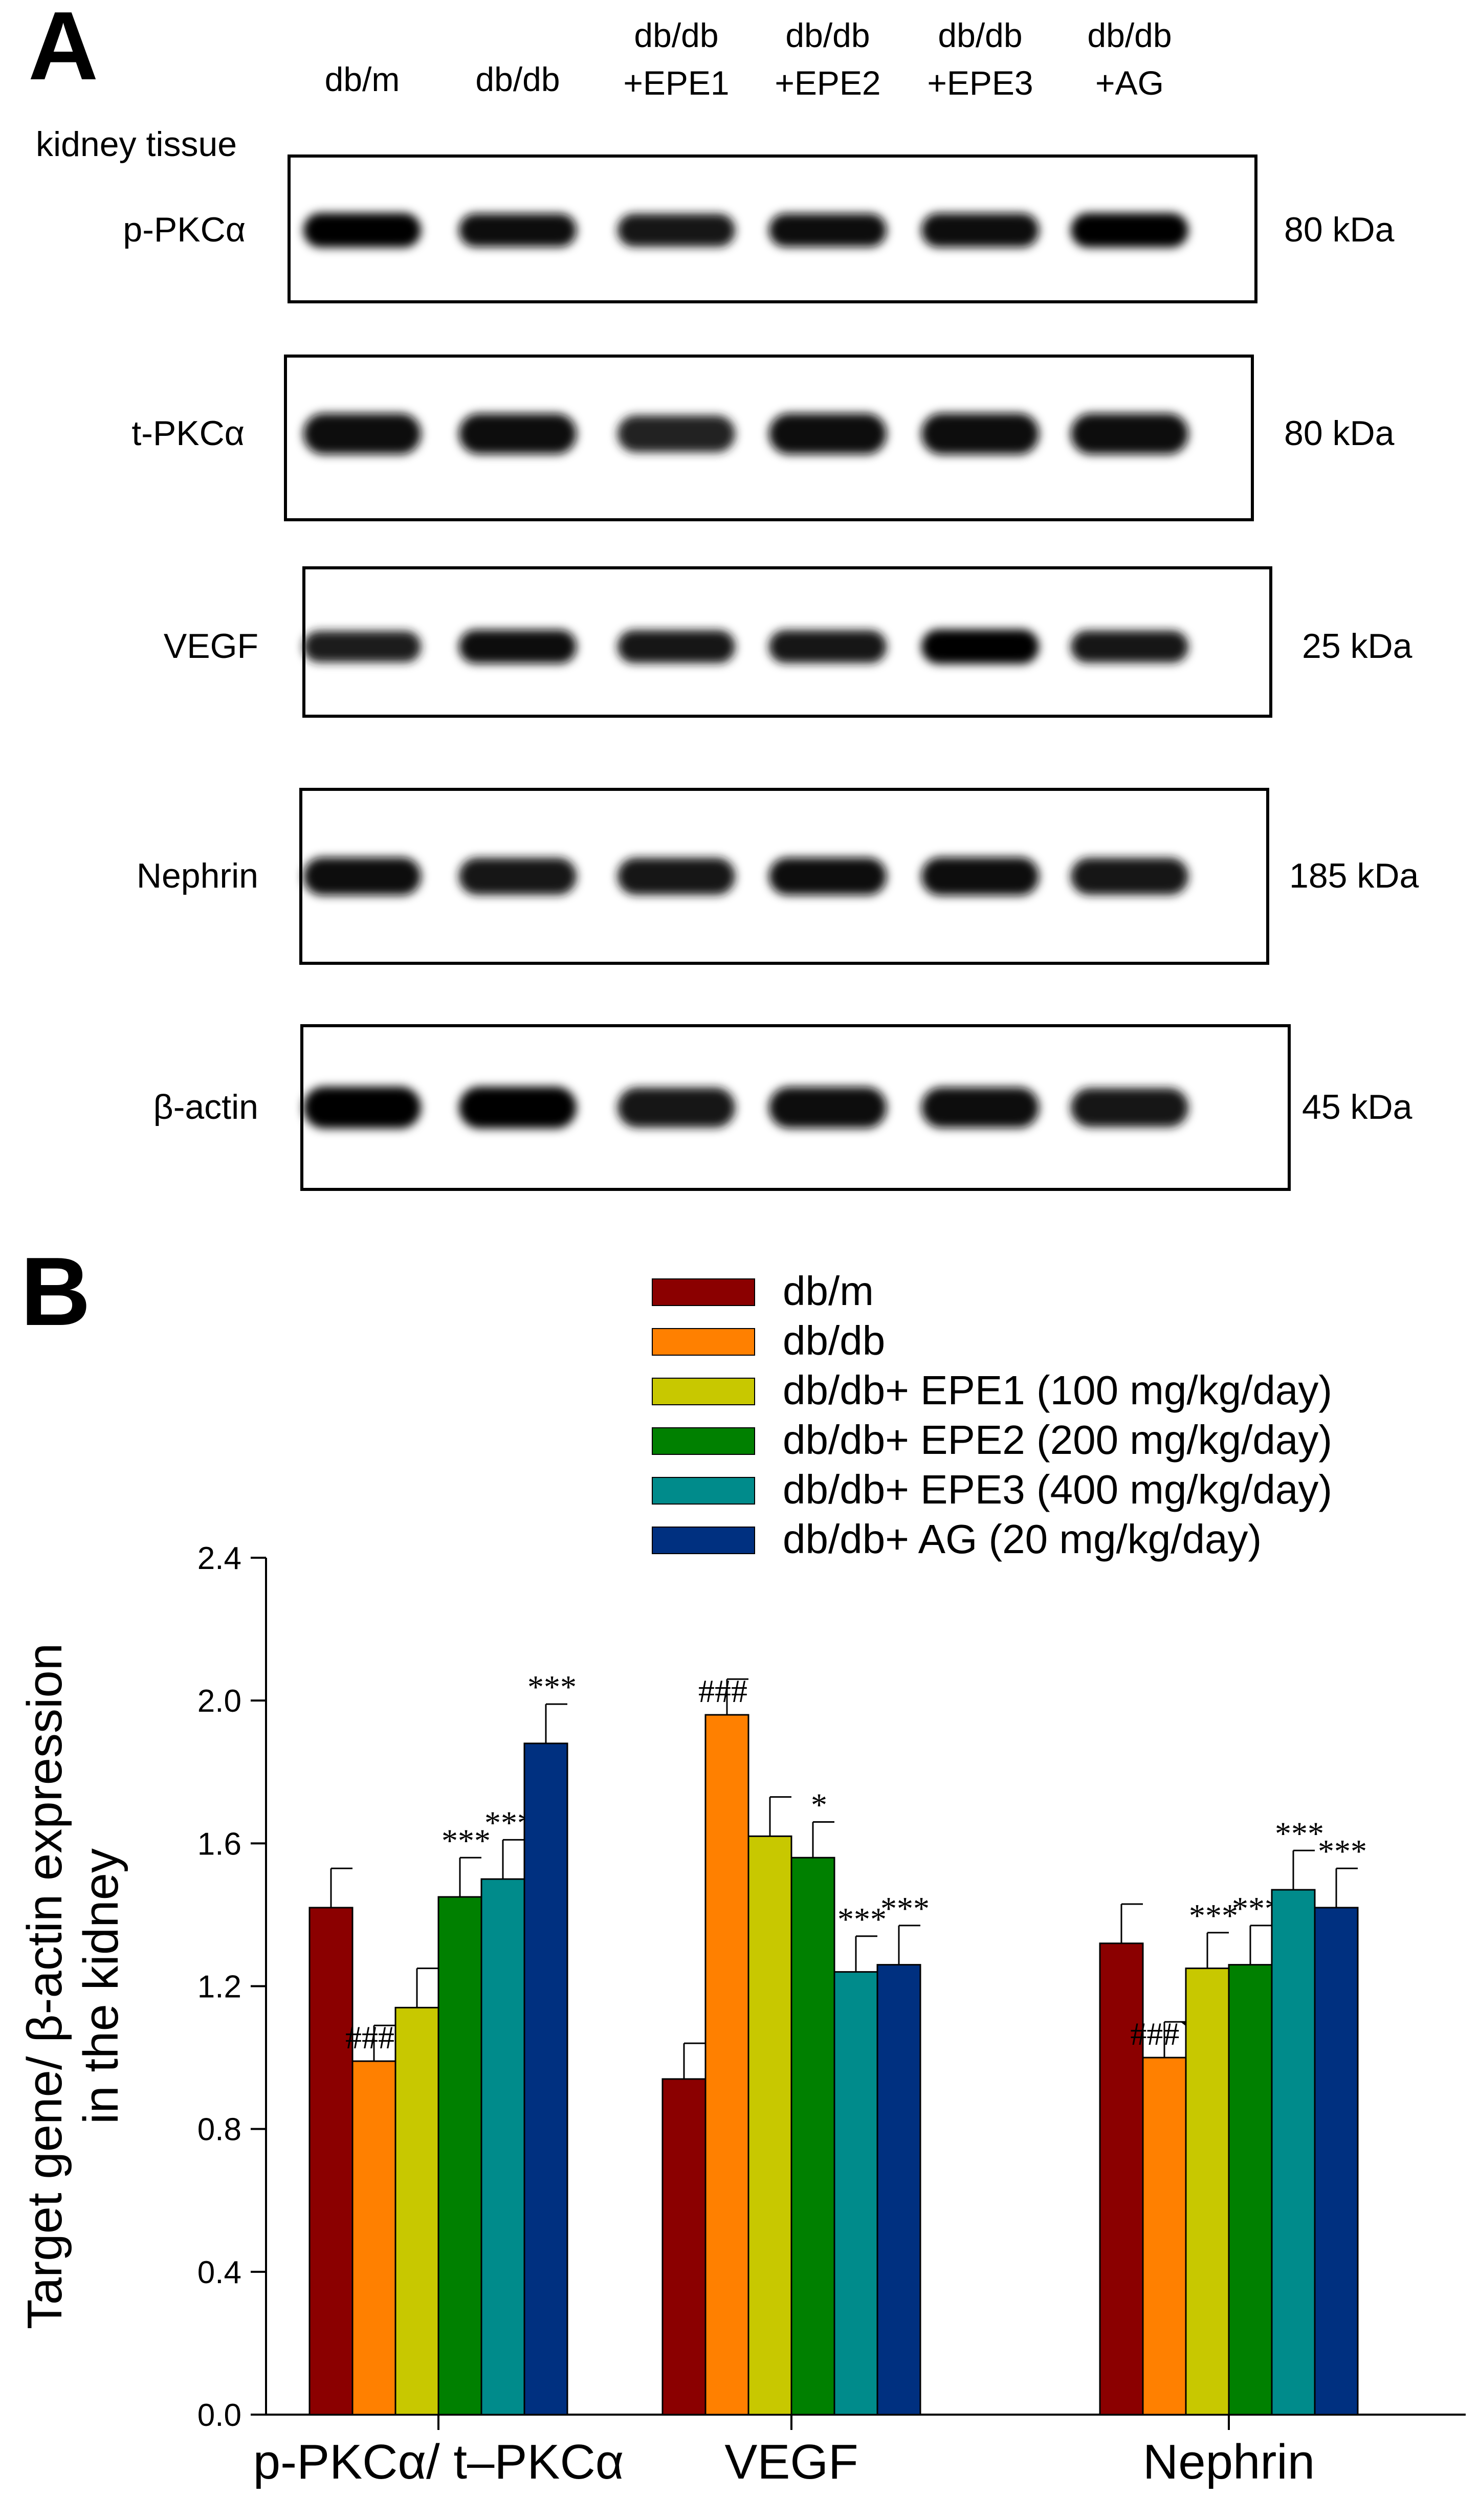 The width and height of the screenshot is (1479, 2520). What do you see at coordinates (205, 1107) in the screenshot?
I see `blot-protein-label: β-actin` at bounding box center [205, 1107].